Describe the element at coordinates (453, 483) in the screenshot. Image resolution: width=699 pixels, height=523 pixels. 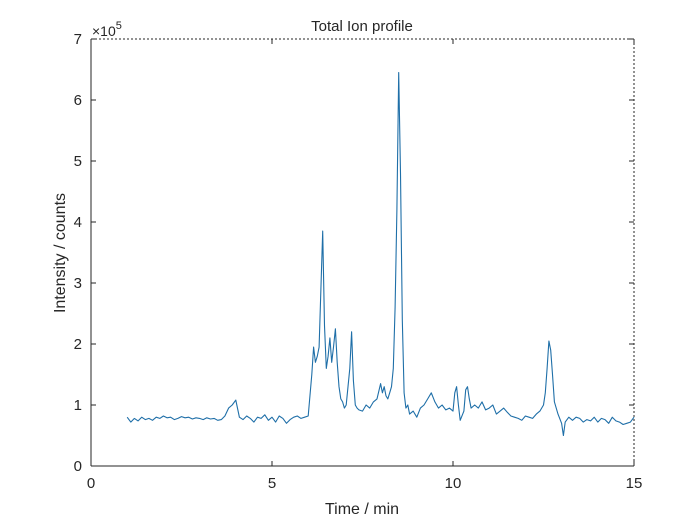
I see `x-tick-label: 10` at that location.